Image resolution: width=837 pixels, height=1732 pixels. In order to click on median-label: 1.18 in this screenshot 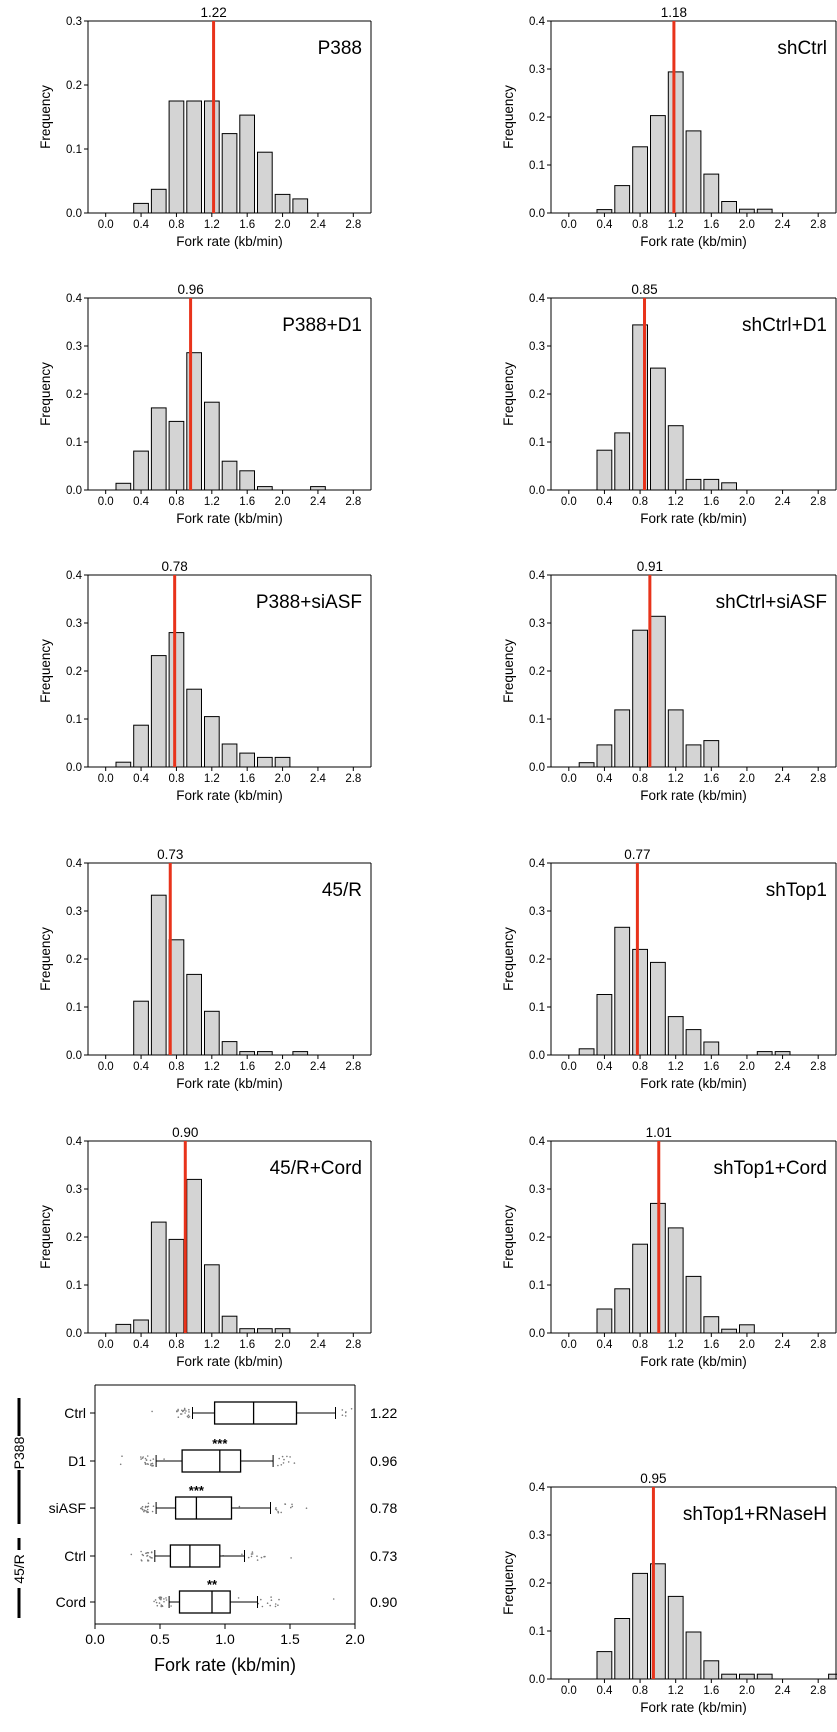, I will do `click(674, 12)`.